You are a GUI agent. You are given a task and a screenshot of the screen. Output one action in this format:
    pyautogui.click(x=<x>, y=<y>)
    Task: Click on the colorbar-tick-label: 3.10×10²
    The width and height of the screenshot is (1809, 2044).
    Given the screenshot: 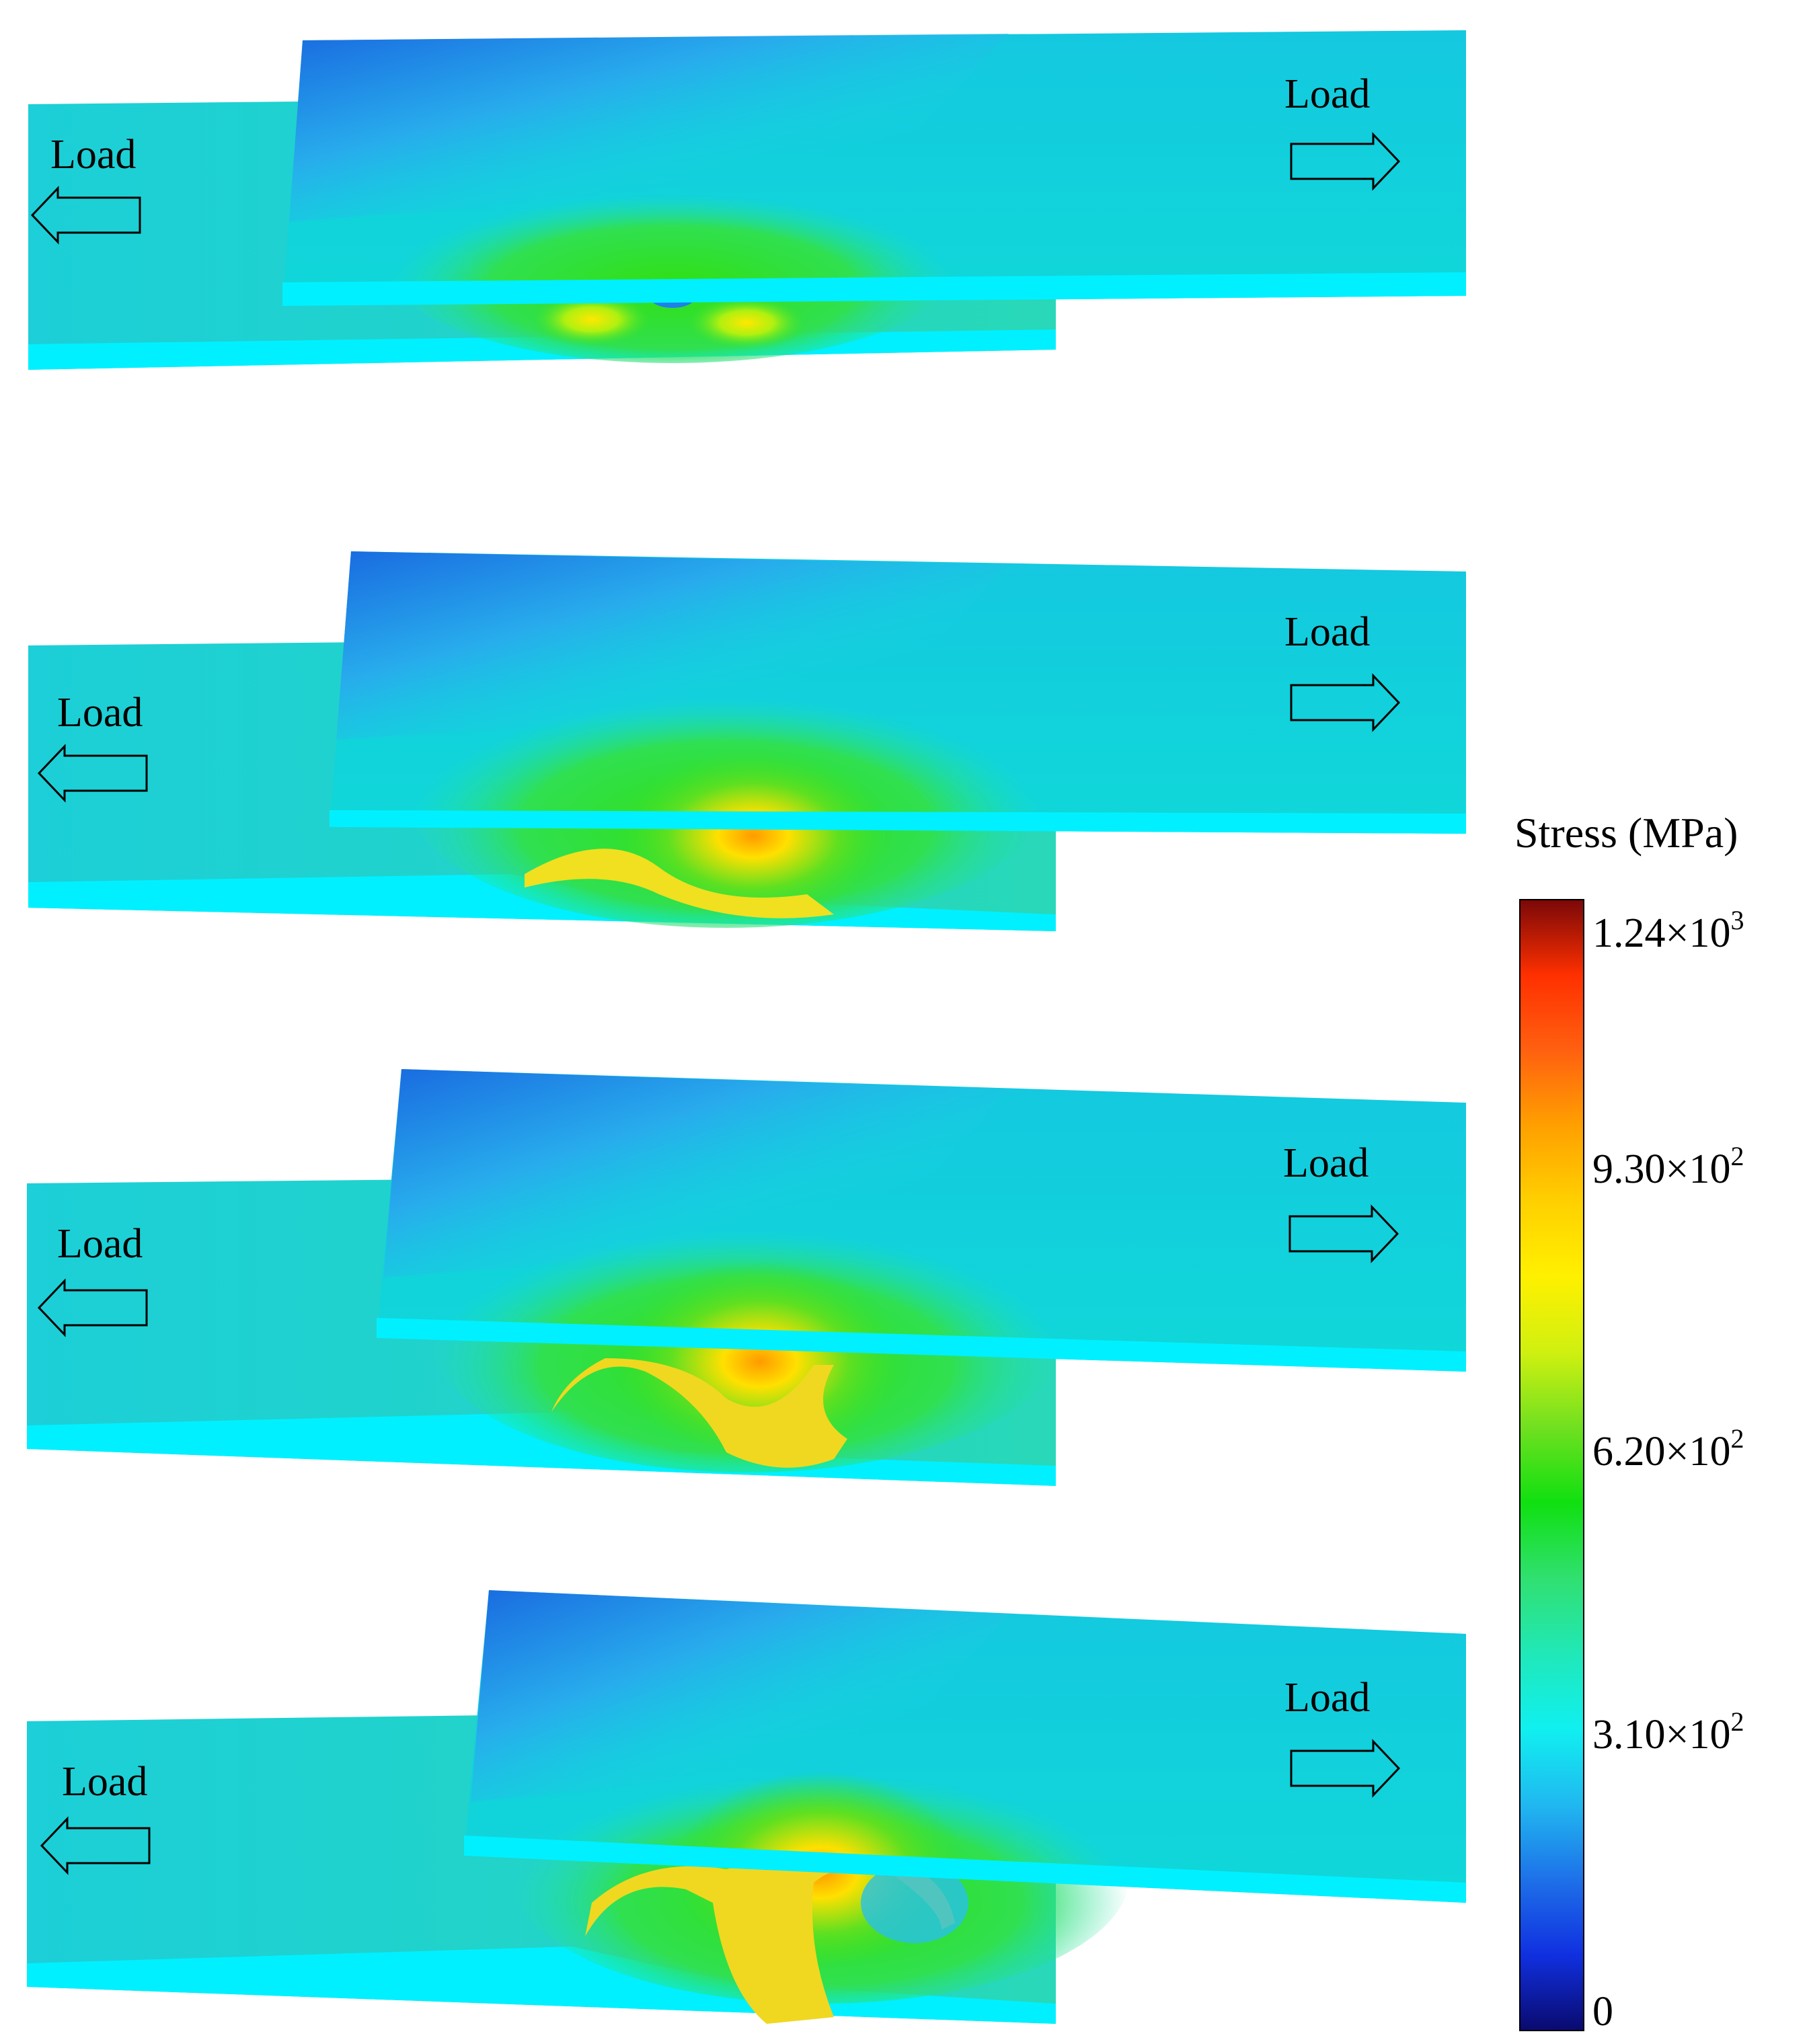 What is the action you would take?
    pyautogui.click(x=1668, y=1732)
    